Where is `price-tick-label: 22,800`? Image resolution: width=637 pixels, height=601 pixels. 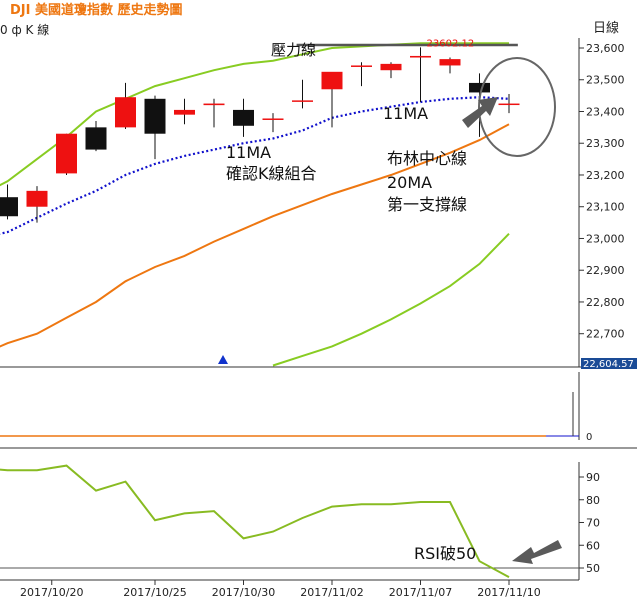
price-tick-label: 22,800 is located at coordinates (605, 302).